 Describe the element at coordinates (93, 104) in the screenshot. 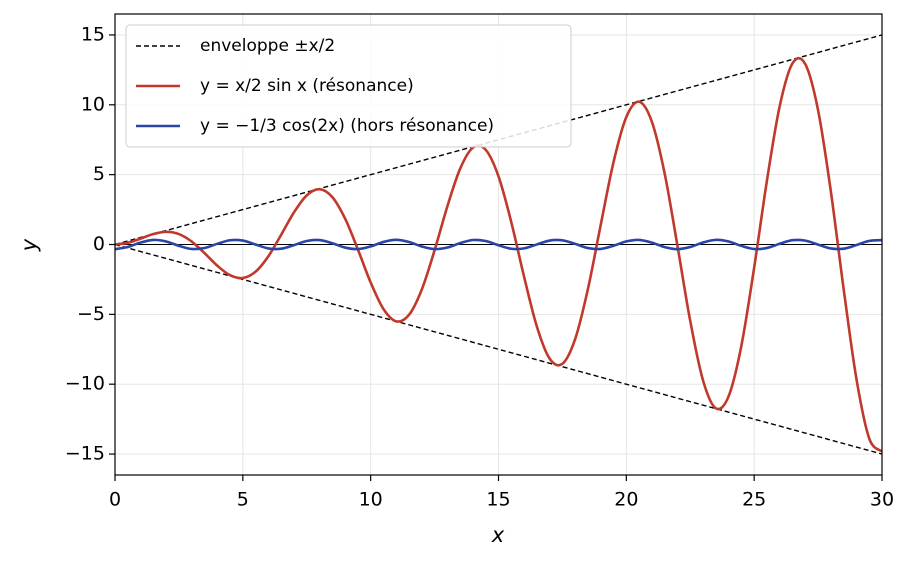

I see `y-tick-label: 10` at that location.